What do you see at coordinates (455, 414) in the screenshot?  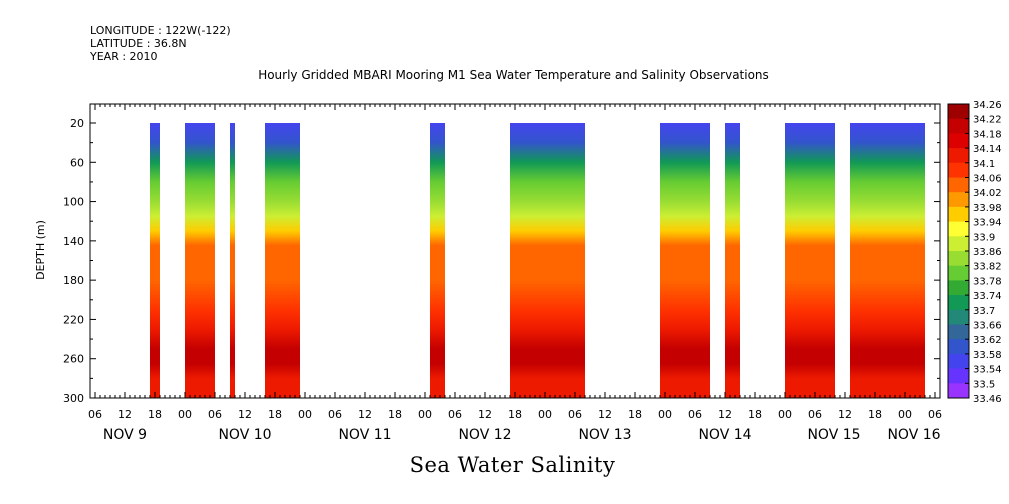 I see `x-hour-label-12: 06` at bounding box center [455, 414].